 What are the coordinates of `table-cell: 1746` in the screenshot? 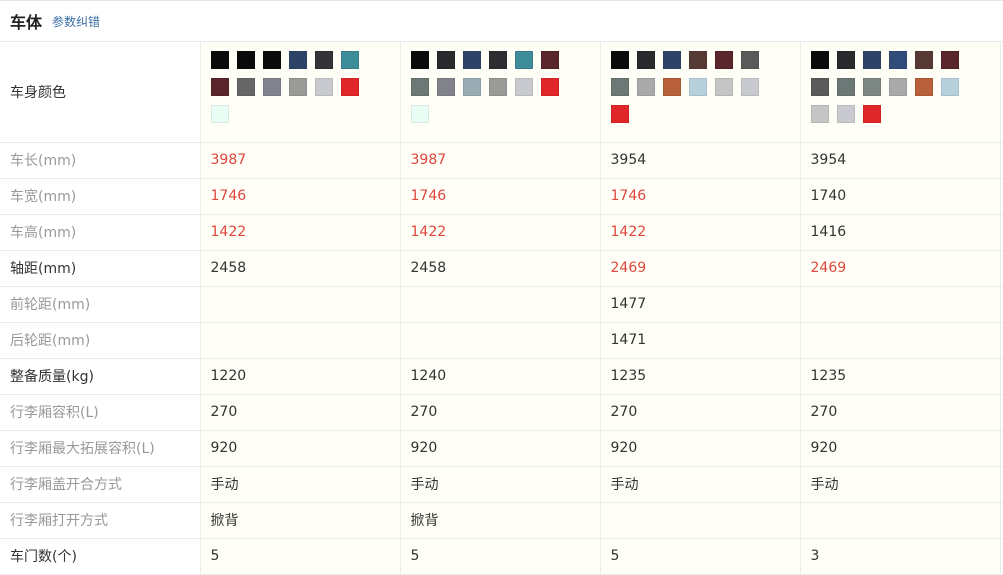 It's located at (300, 196).